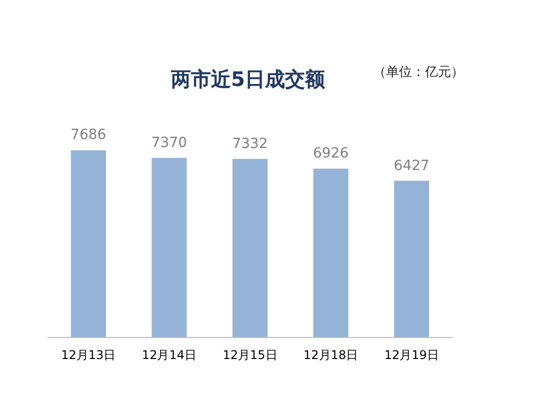 This screenshot has width=550, height=420. I want to click on x-tick-label: 12月15日, so click(250, 355).